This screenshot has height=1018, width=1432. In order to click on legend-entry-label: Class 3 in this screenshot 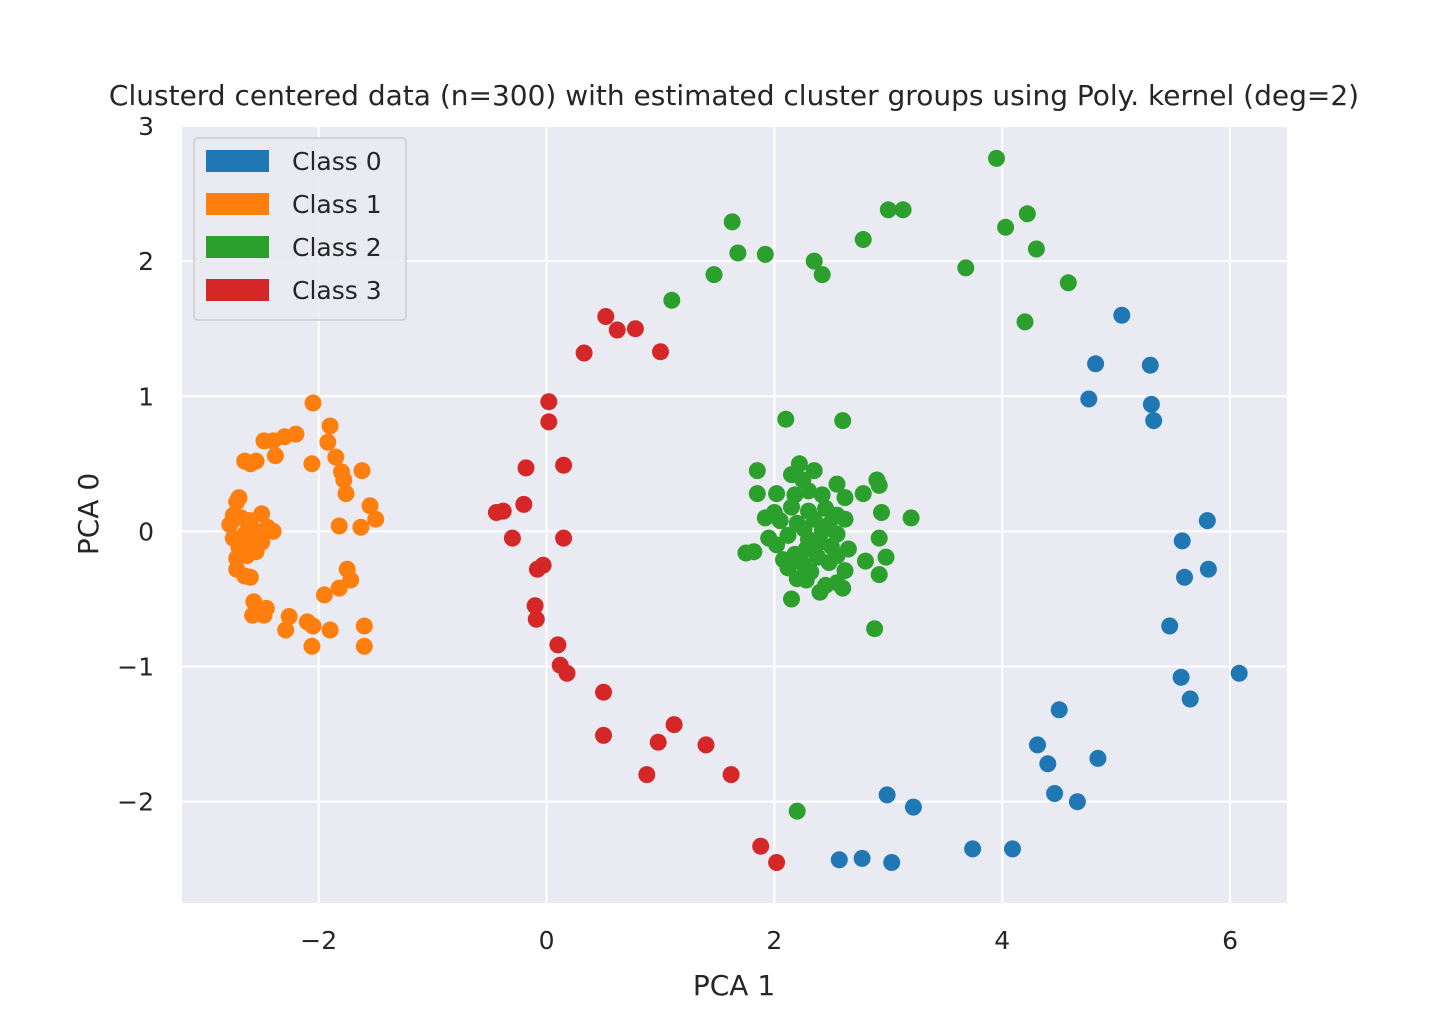, I will do `click(337, 290)`.